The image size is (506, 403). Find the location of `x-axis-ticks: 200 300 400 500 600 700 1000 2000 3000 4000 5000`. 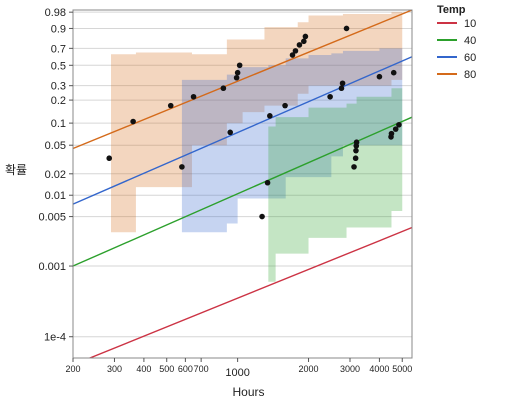

x-axis-ticks: 200 300 400 500 600 700 1000 2000 3000 4000 5000 is located at coordinates (238, 368).